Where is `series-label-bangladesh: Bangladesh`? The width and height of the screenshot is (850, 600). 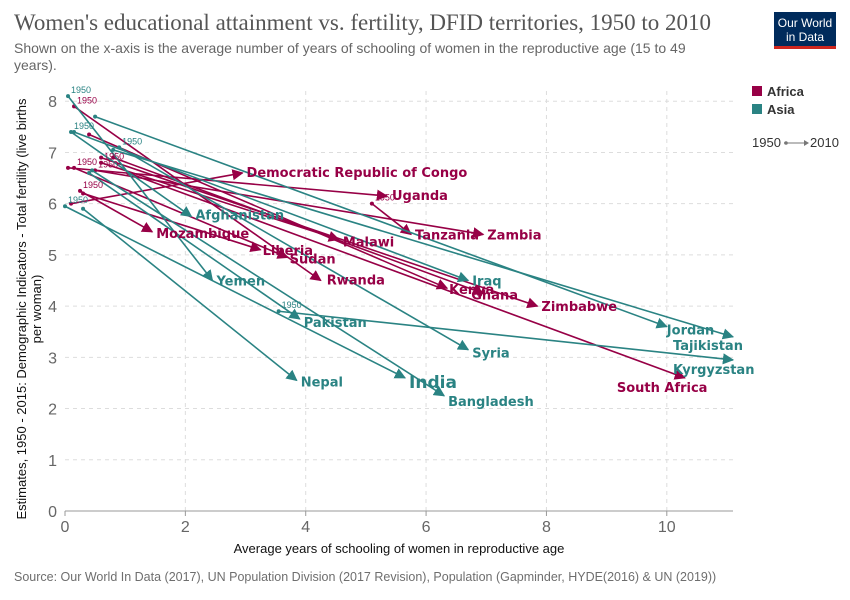
series-label-bangladesh: Bangladesh is located at coordinates (491, 402).